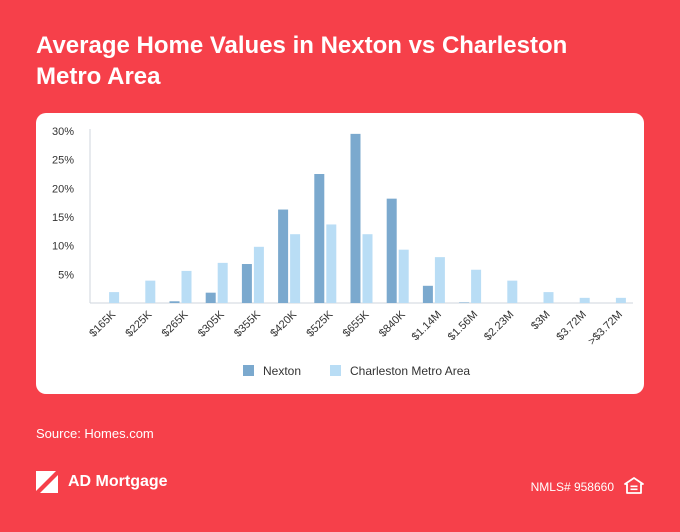  Describe the element at coordinates (319, 323) in the screenshot. I see `x-tick-label: $525K` at that location.